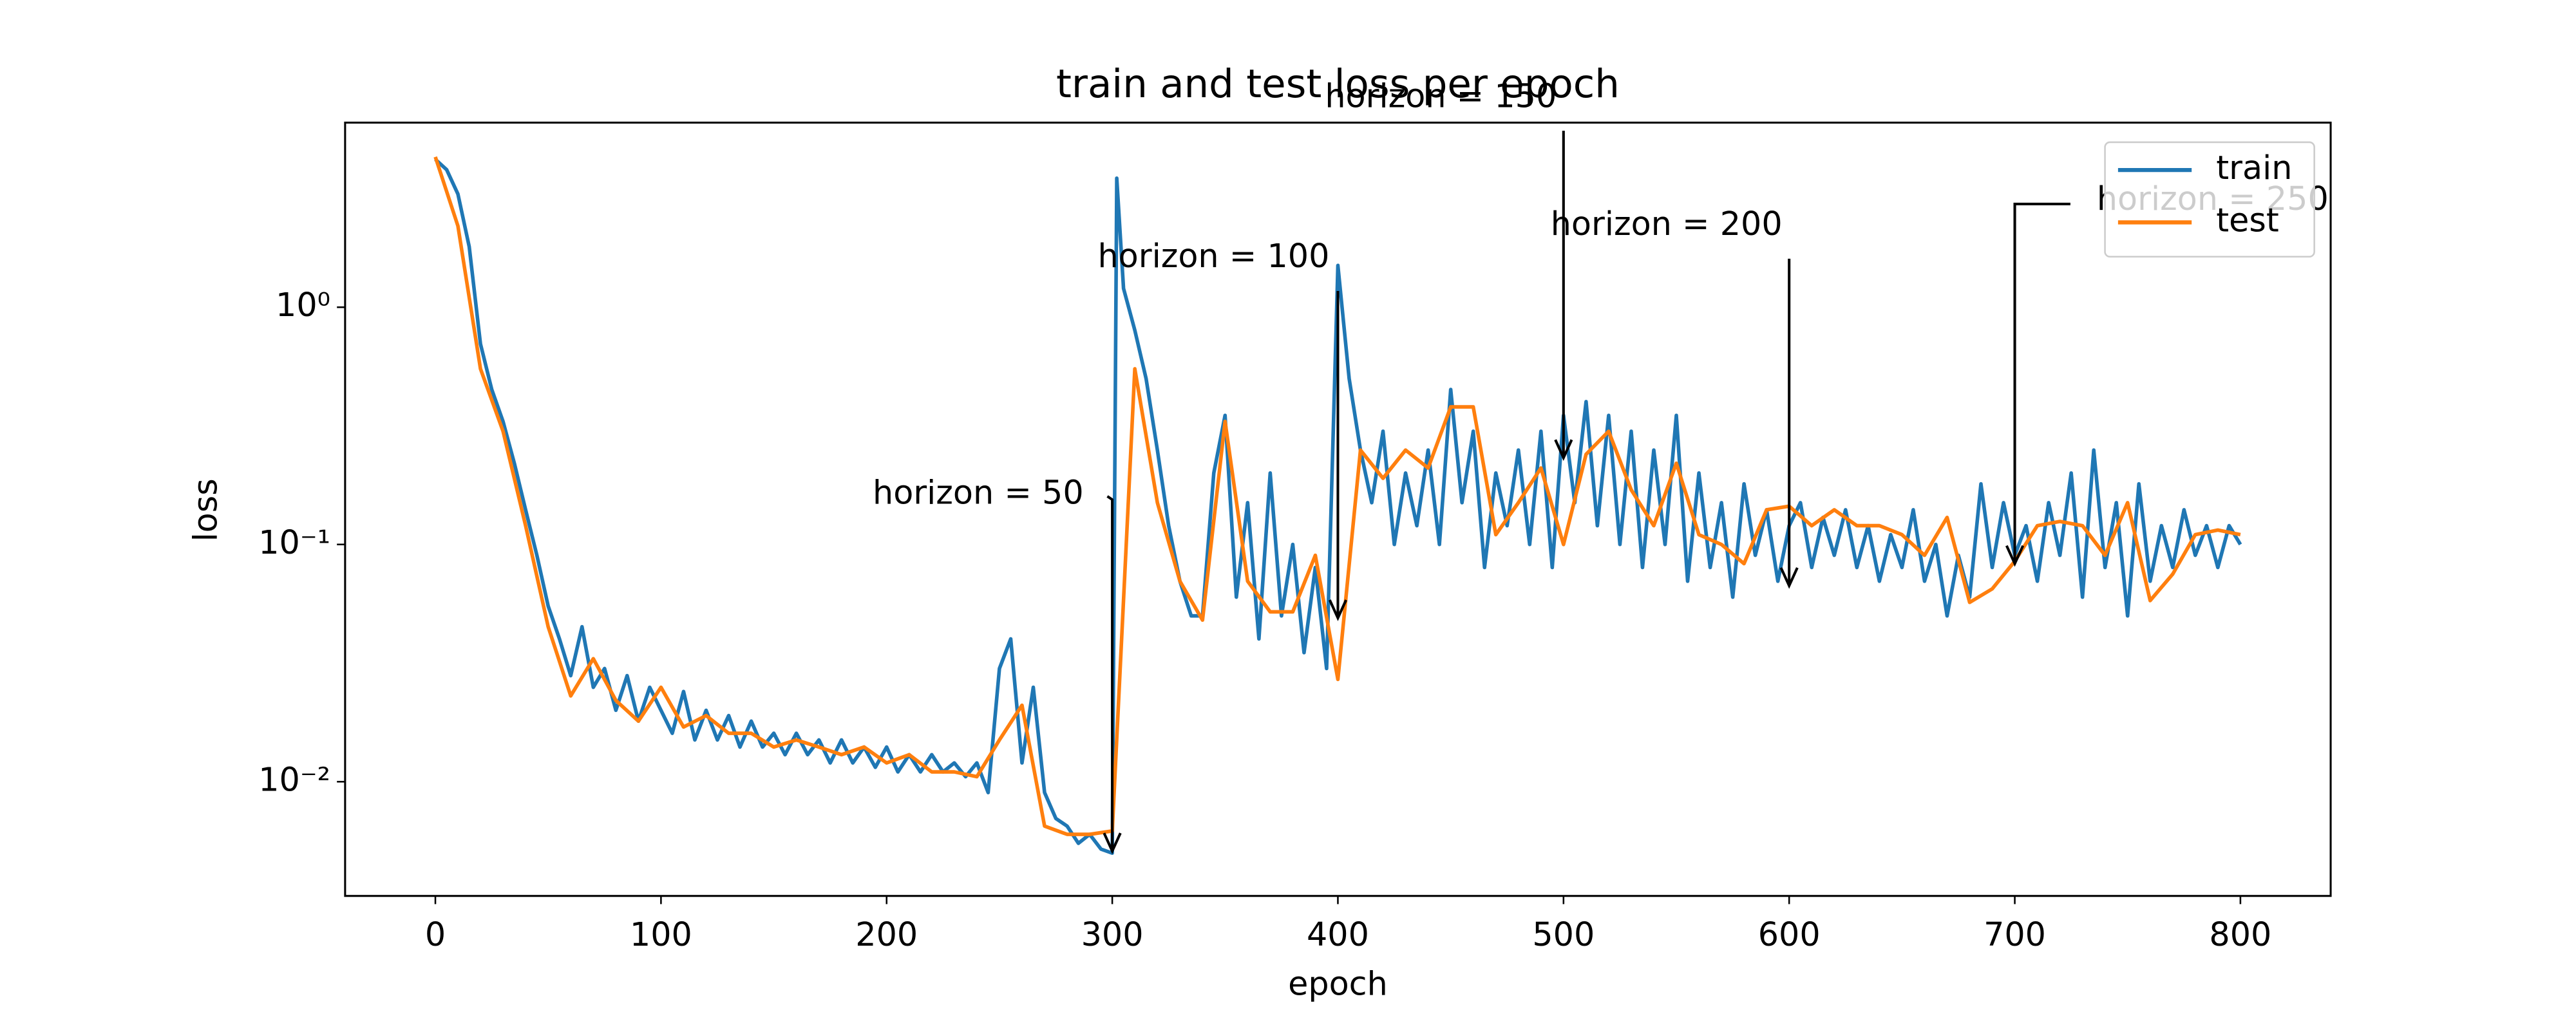 The image size is (2576, 1030). Describe the element at coordinates (2240, 934) in the screenshot. I see `x-tick-label: 800` at that location.